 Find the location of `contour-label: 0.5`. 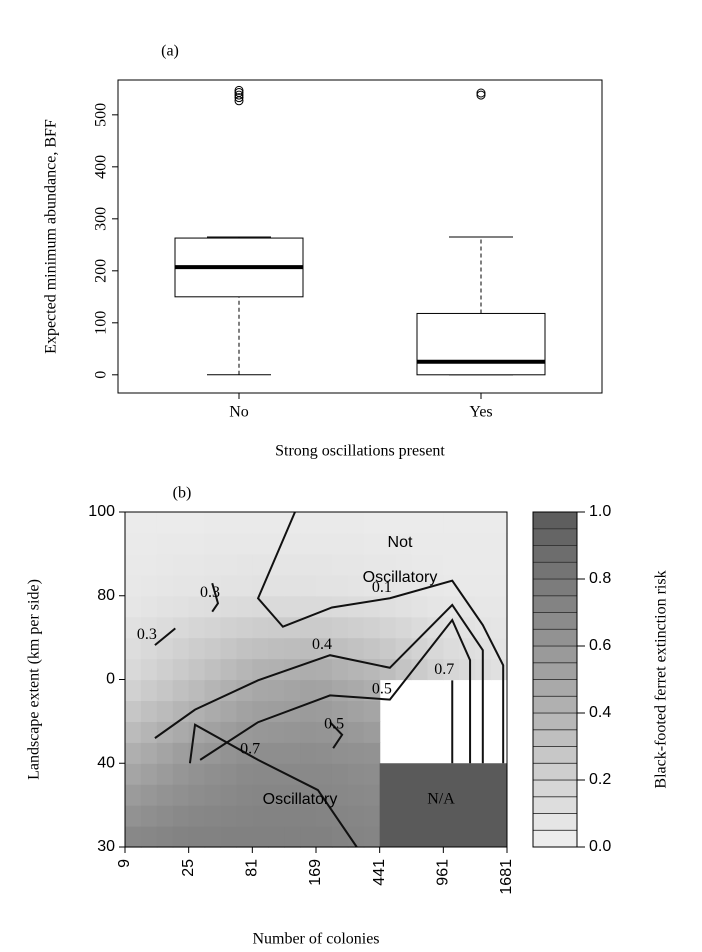

contour-label: 0.5 is located at coordinates (334, 723).